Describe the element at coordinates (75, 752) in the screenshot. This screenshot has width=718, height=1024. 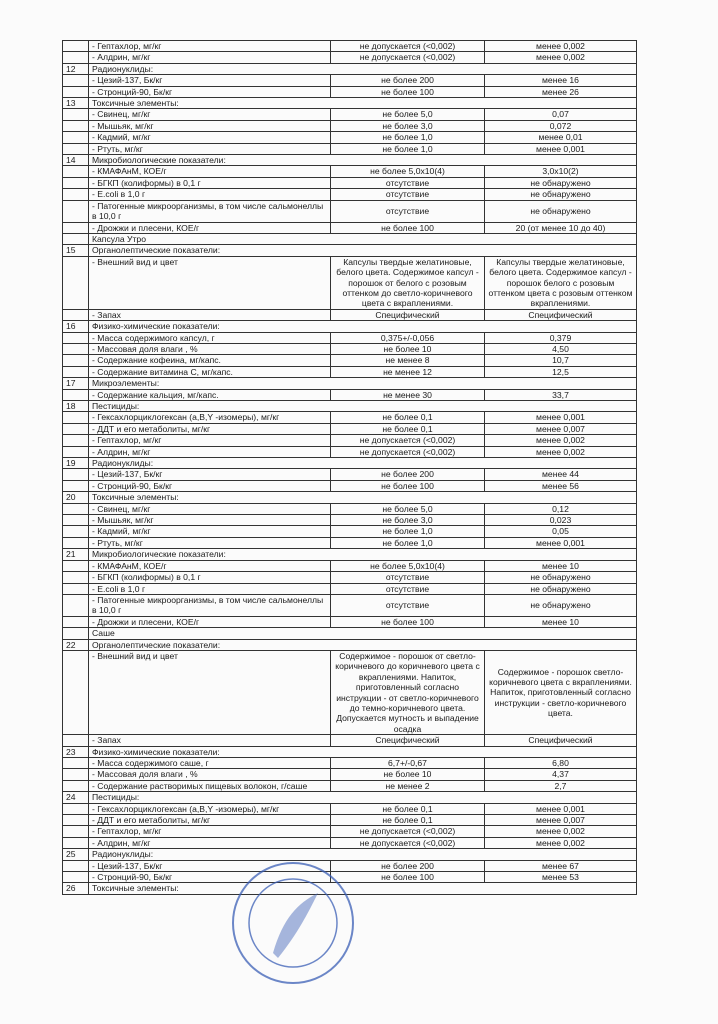
I see `row-number: 23` at that location.